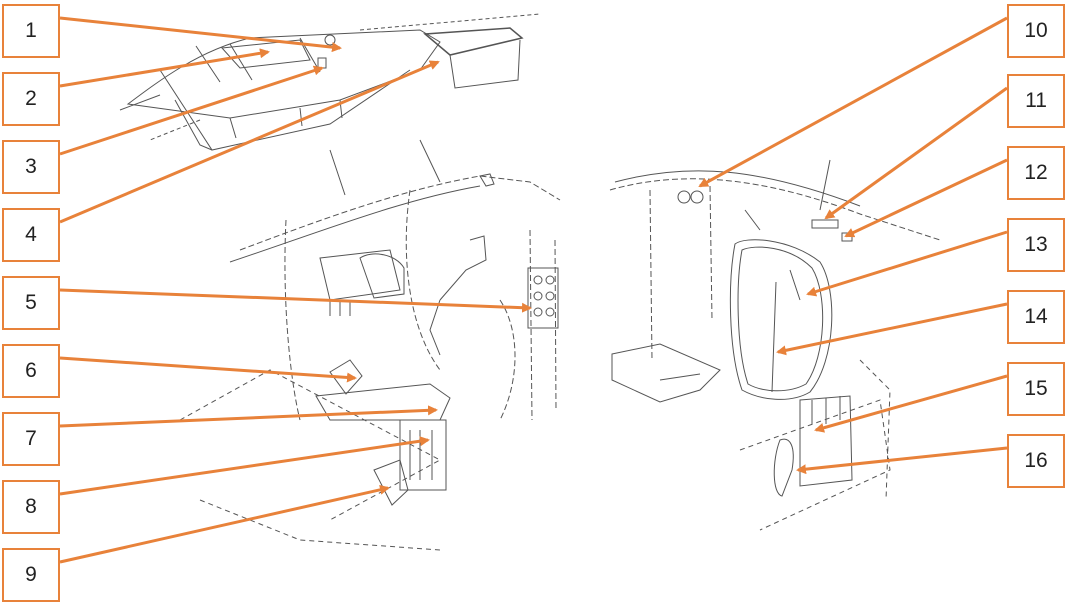 This screenshot has width=1071, height=606. I want to click on callout-box-2: 2, so click(31, 99).